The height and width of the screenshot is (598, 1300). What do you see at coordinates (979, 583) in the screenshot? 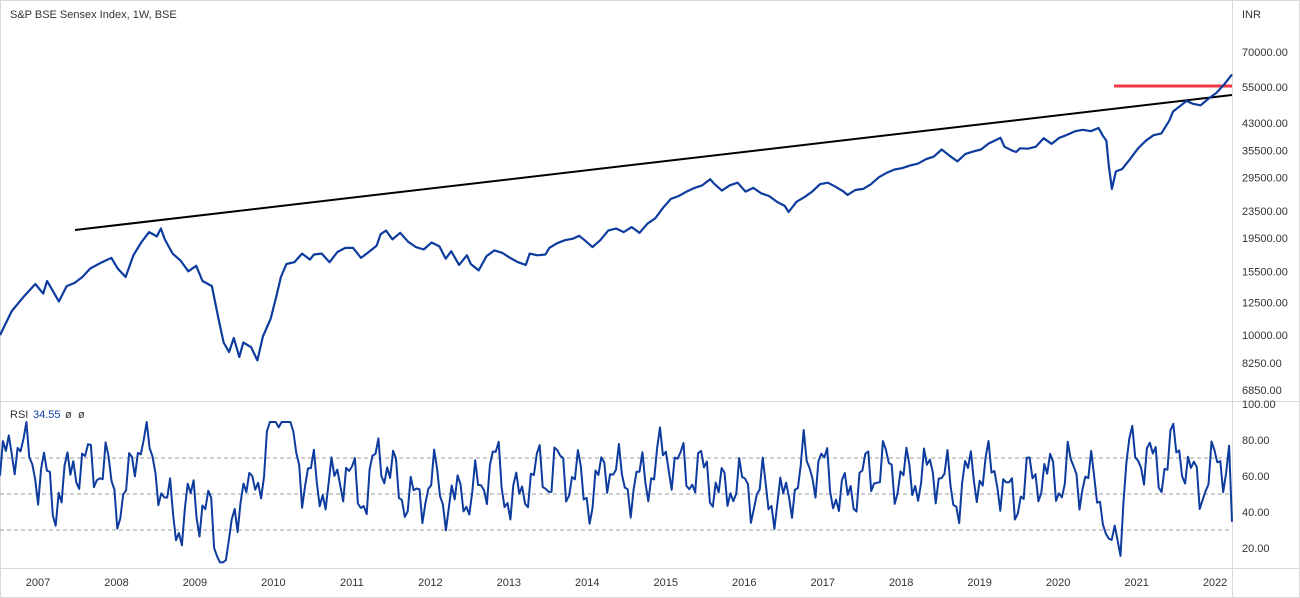
I see `time-tick-label: 2019` at bounding box center [979, 583].